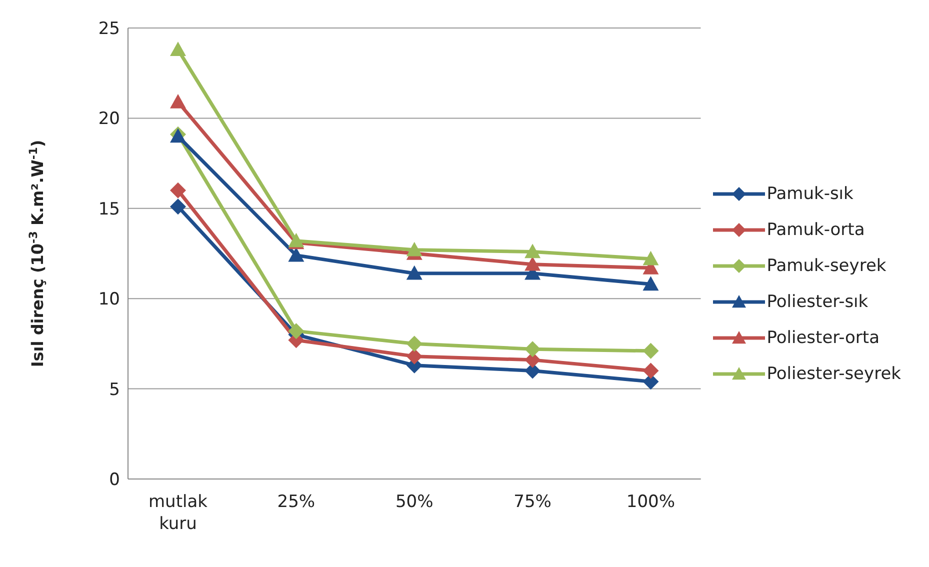 Image resolution: width=929 pixels, height=567 pixels. Describe the element at coordinates (810, 194) in the screenshot. I see `legend-label: Pamuk-sık` at that location.